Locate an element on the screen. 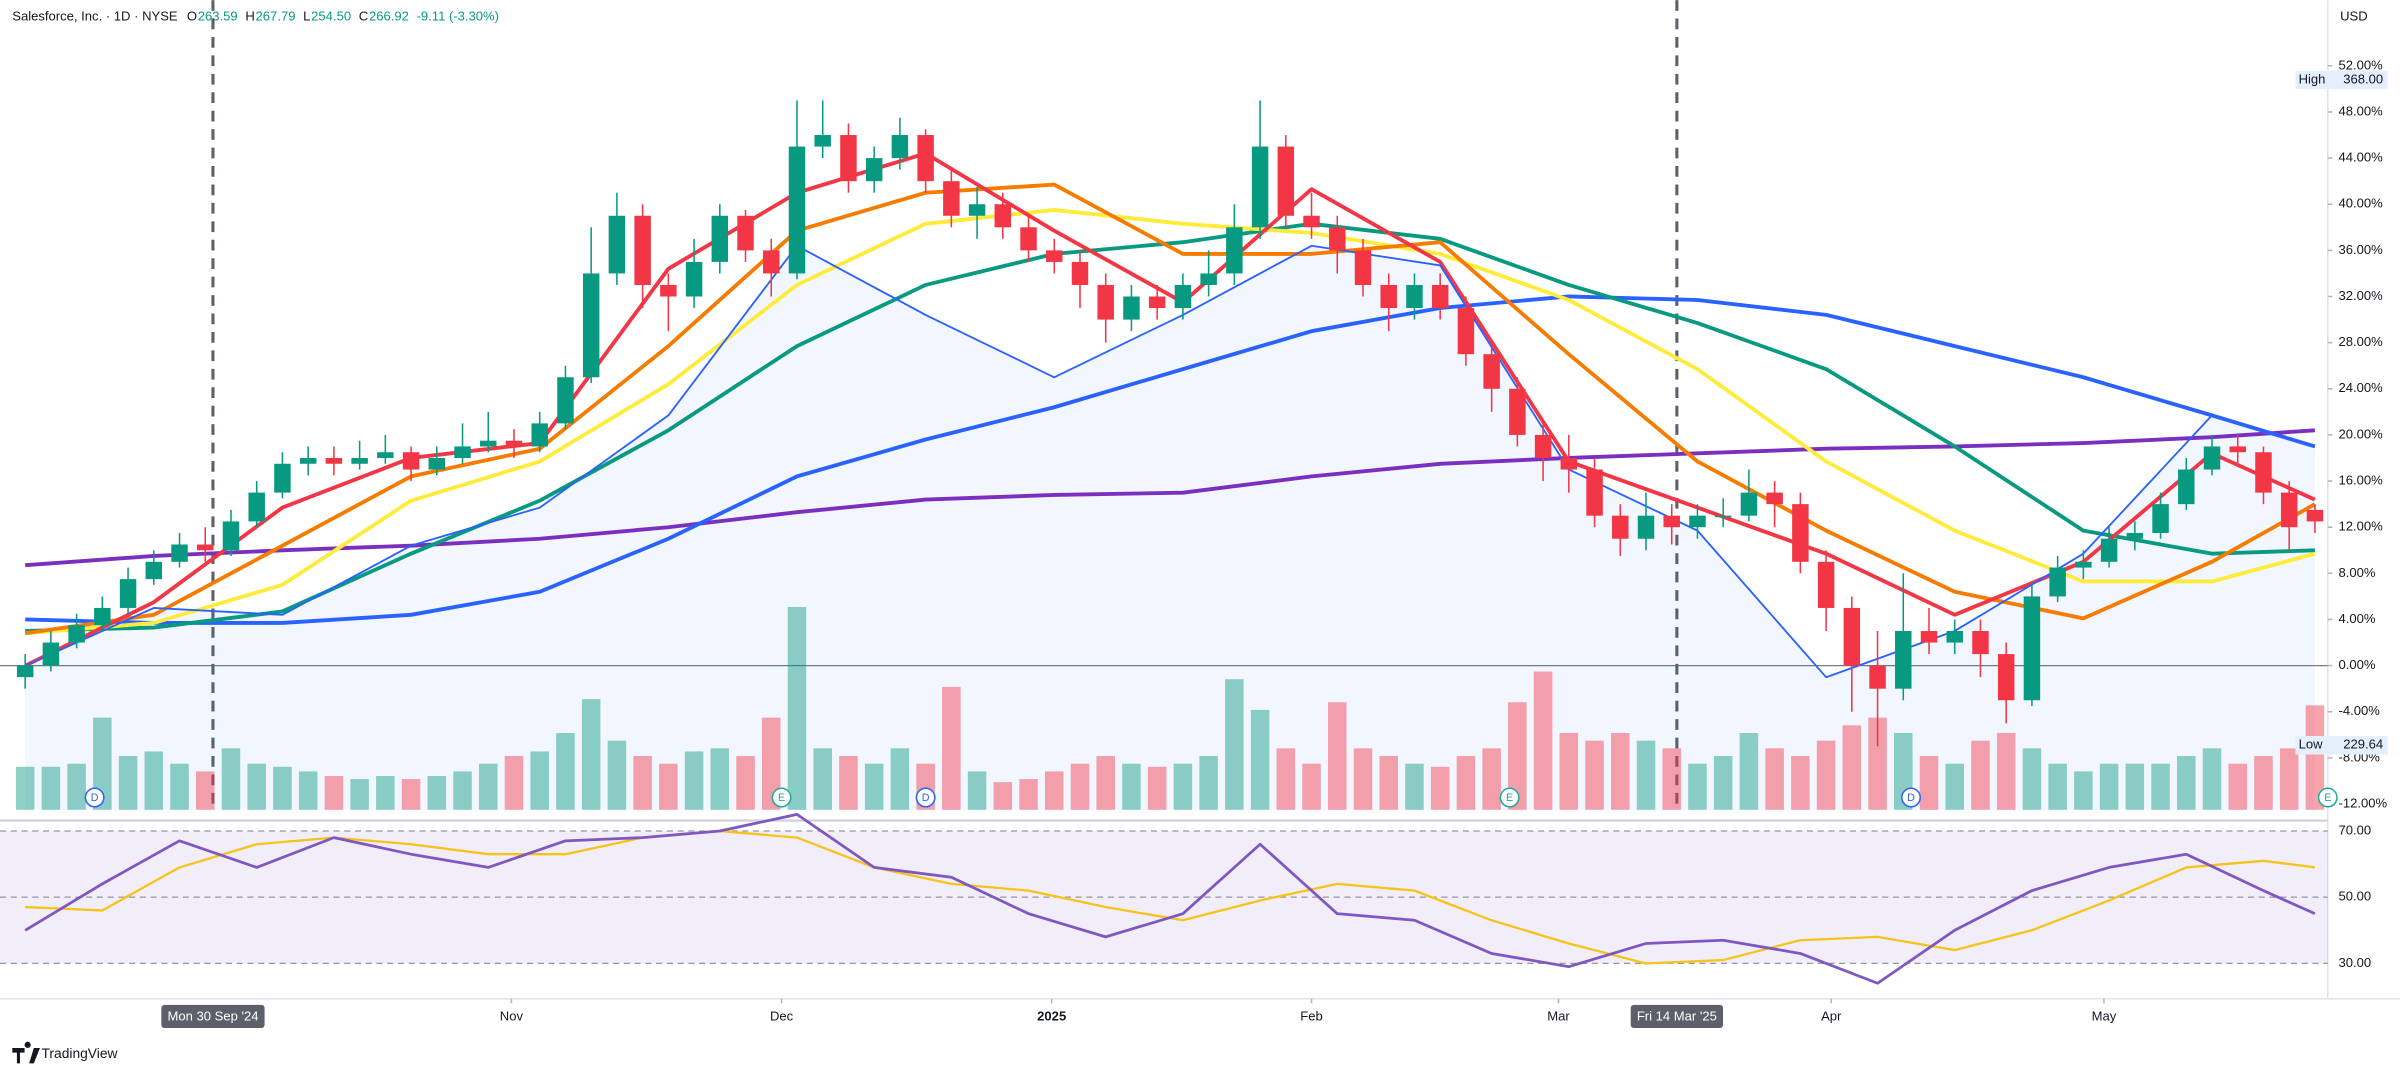 The image size is (2400, 1068). rsi-tick-label: 50.00 is located at coordinates (2355, 896).